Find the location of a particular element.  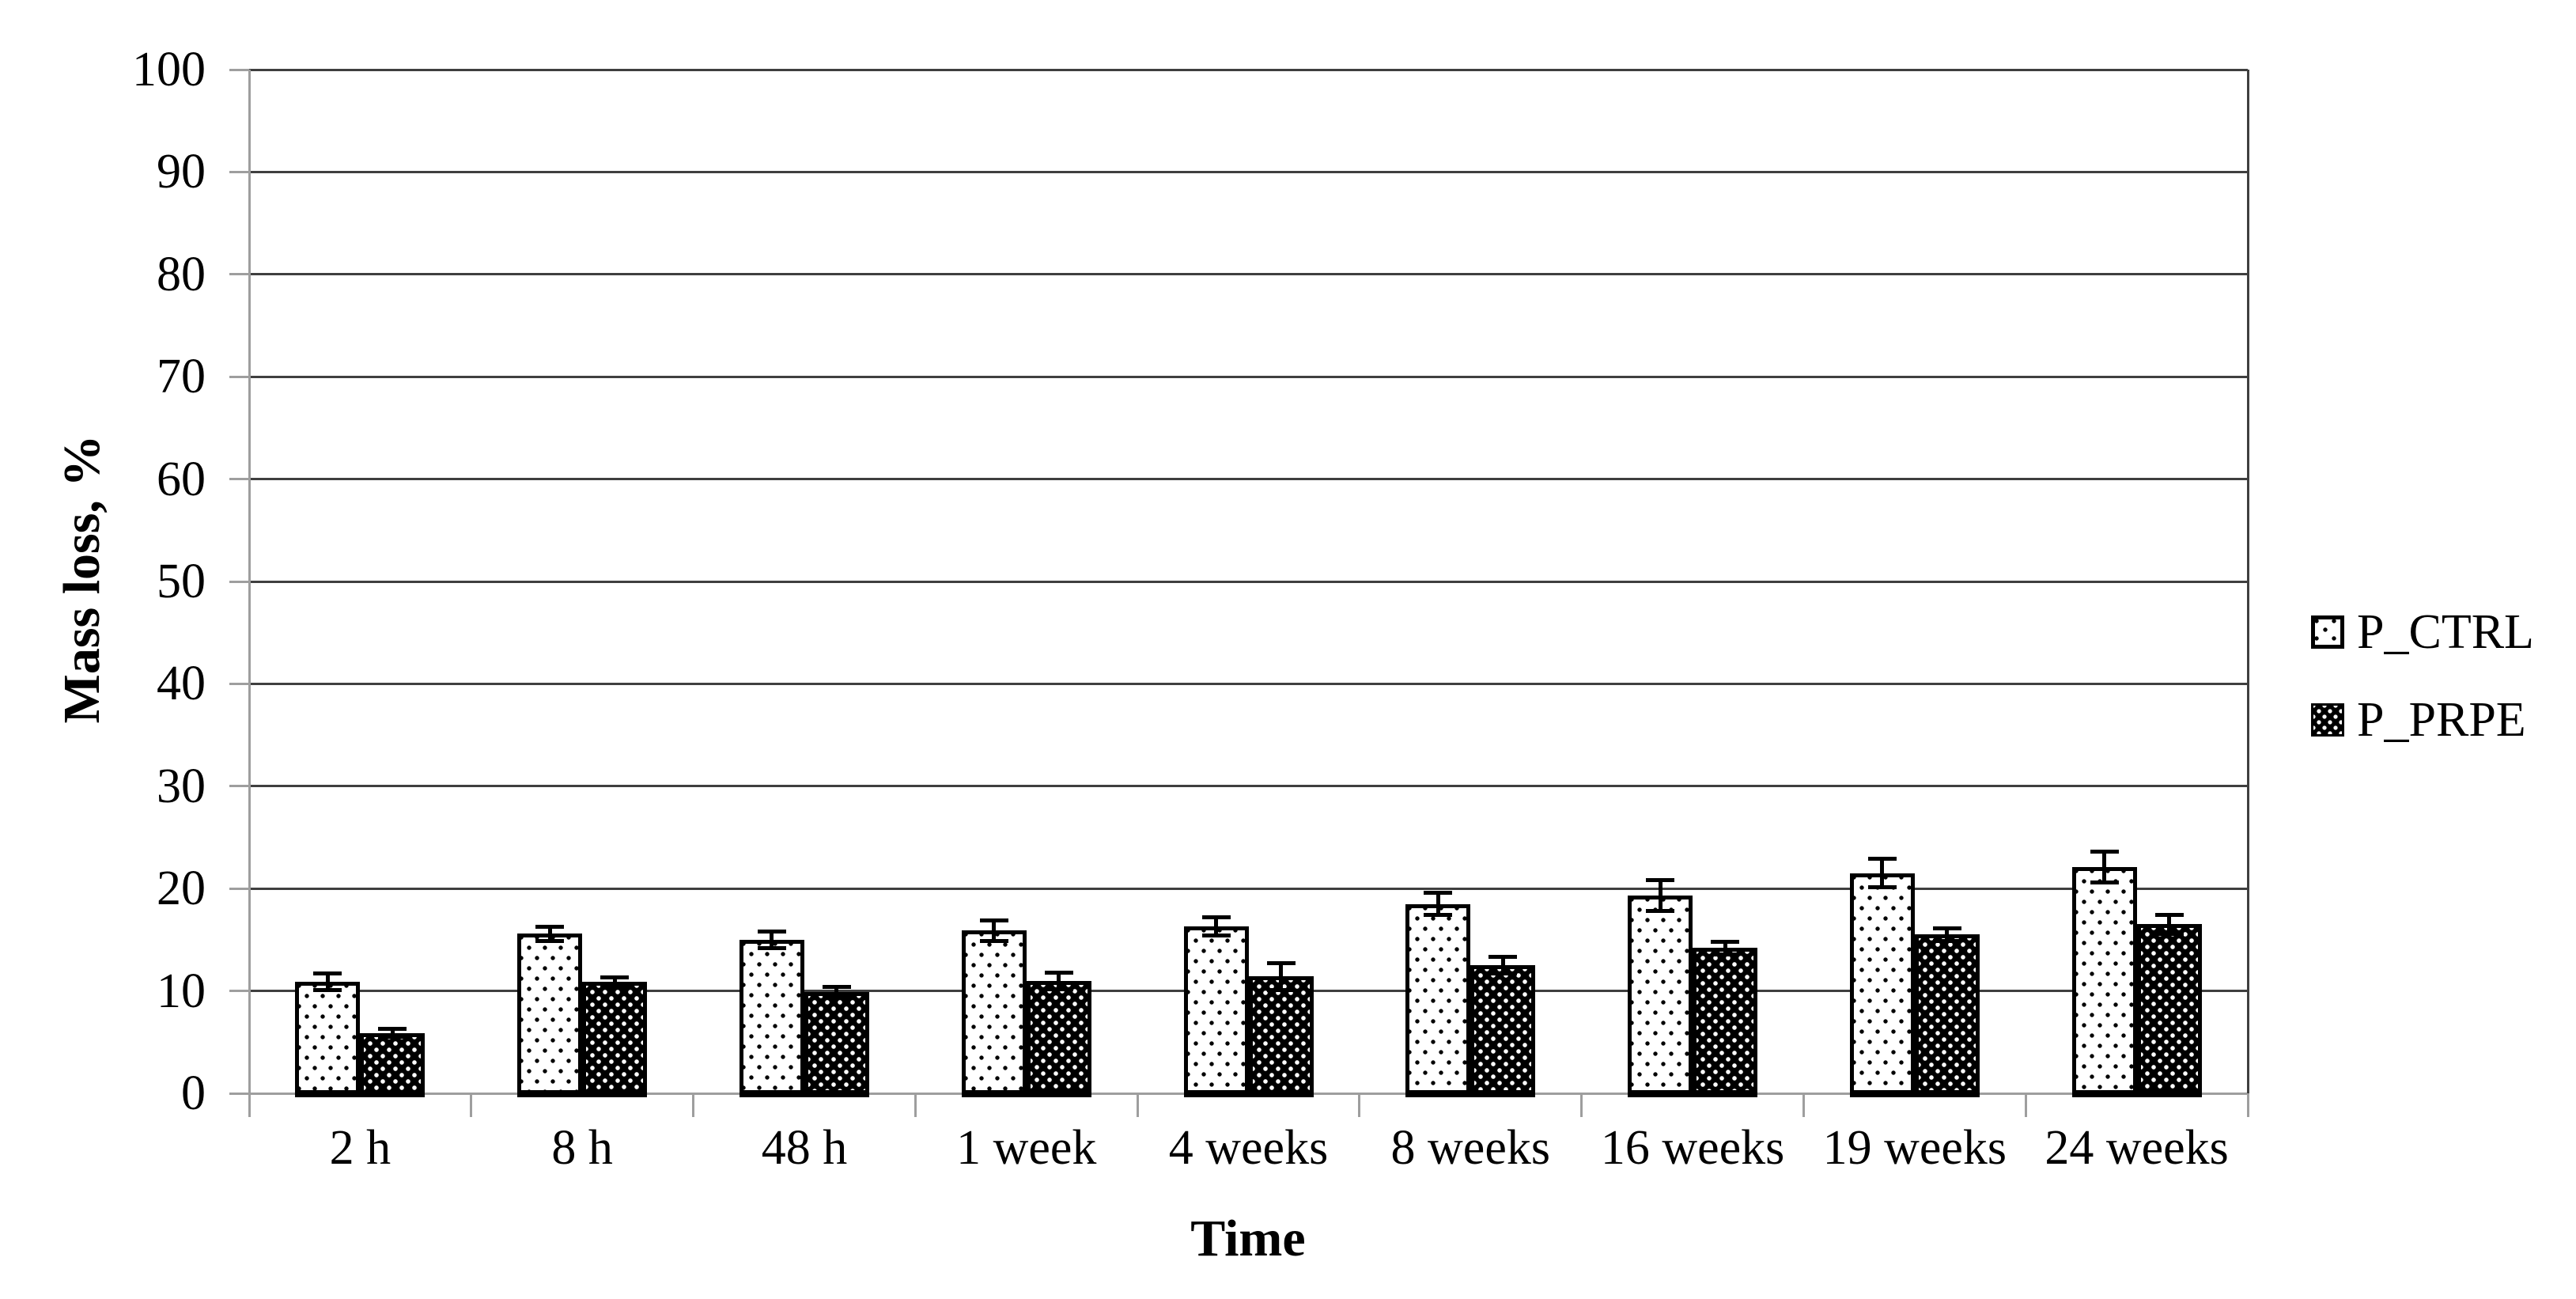

x-tick-label-1-week: 1 week is located at coordinates (1026, 1148).